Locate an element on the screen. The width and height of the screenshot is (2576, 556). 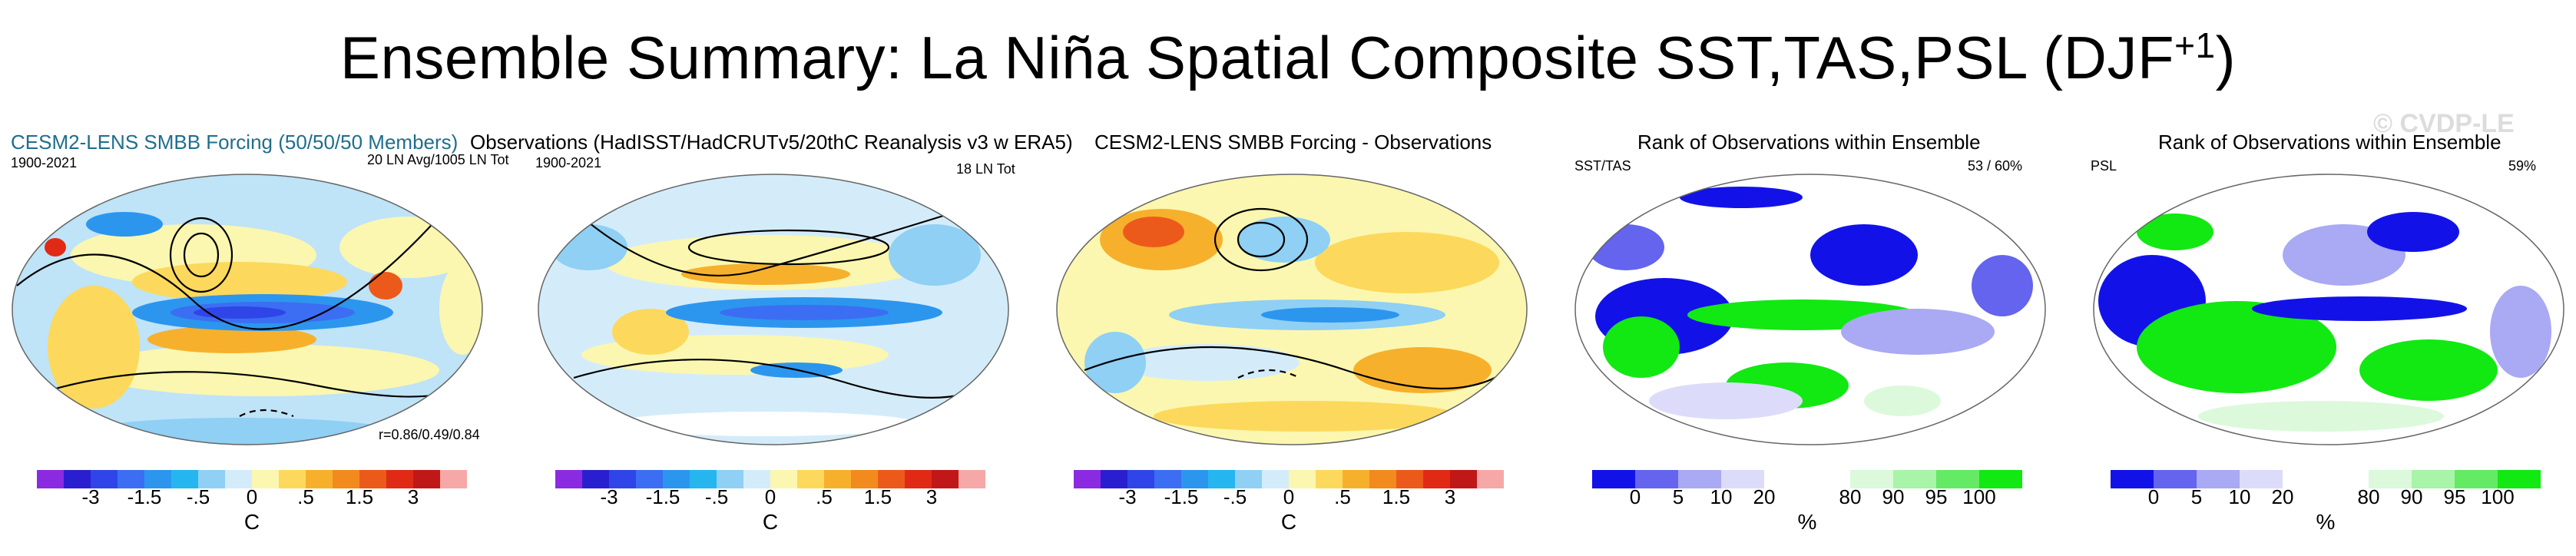
panel-4-title: Rank of Observations within Ensemble is located at coordinates (1809, 142).